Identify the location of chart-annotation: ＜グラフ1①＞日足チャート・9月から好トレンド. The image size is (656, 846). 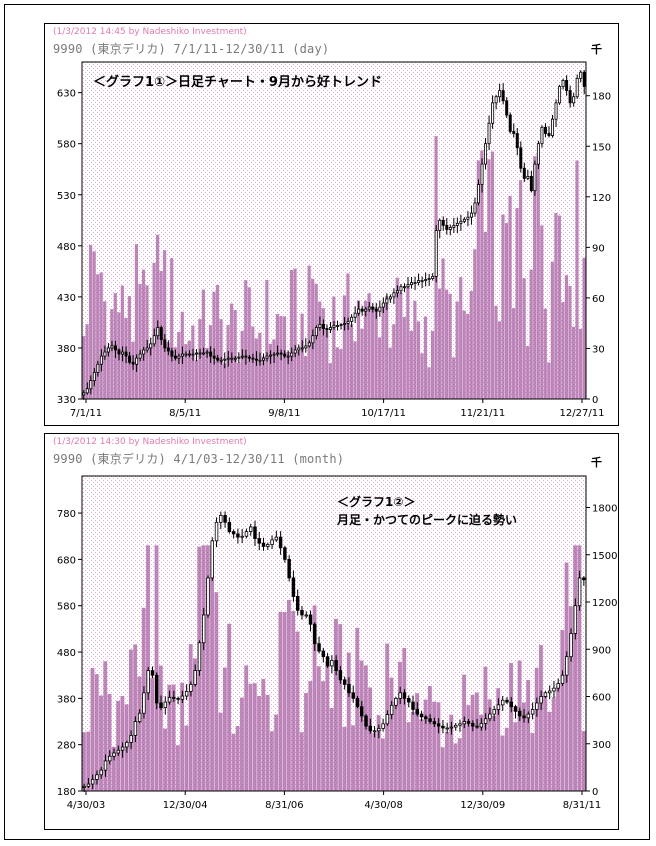
(237, 82).